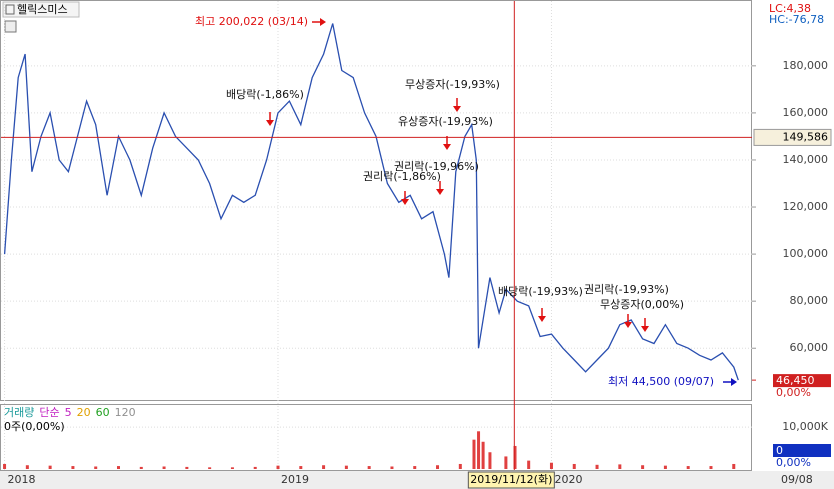  I want to click on annotation: 무상증자(-19,93%), so click(452, 84).